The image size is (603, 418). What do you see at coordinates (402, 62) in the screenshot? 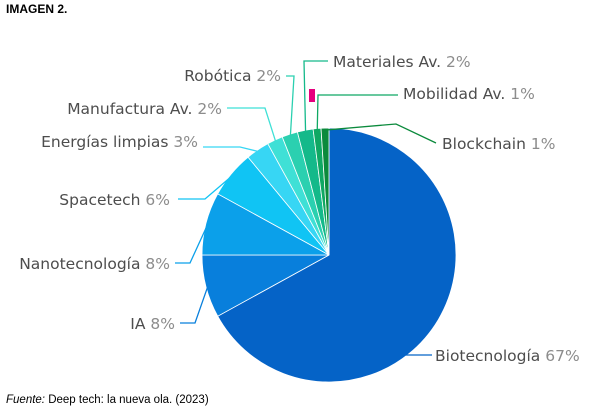
I see `slice-label-8: Materiales Av. 2%` at bounding box center [402, 62].